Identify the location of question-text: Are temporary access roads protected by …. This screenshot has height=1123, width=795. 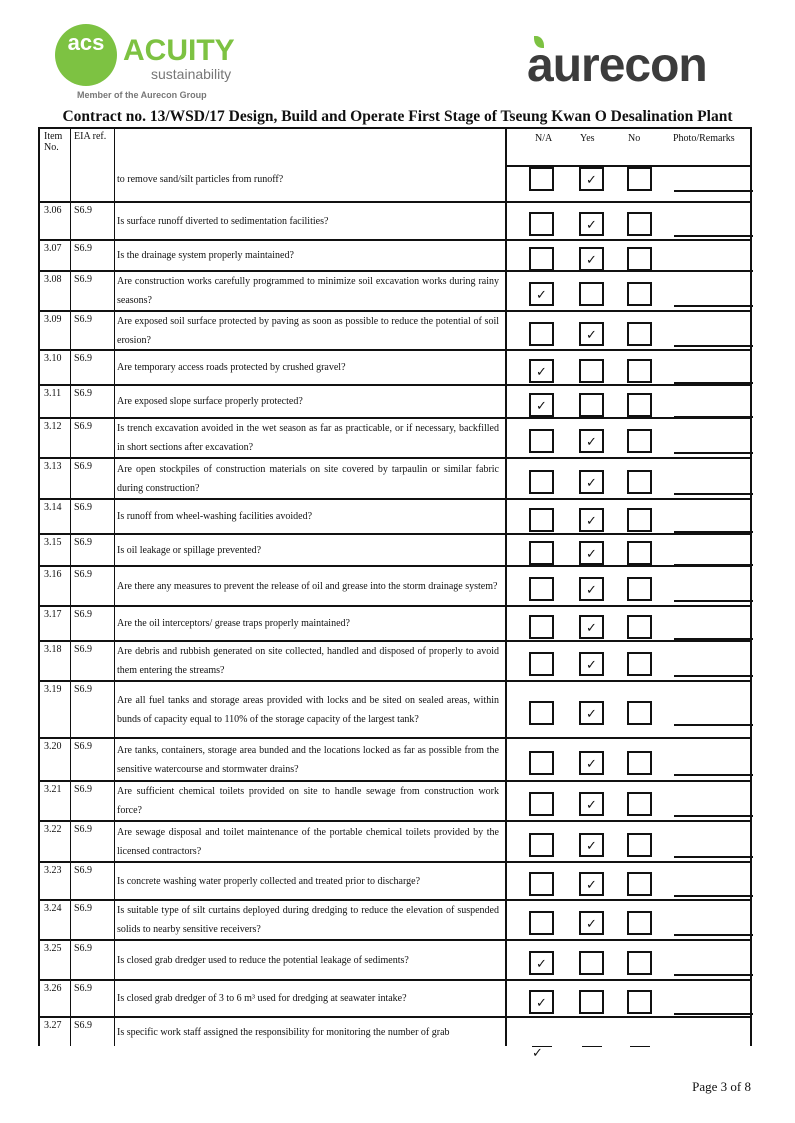
(311, 367).